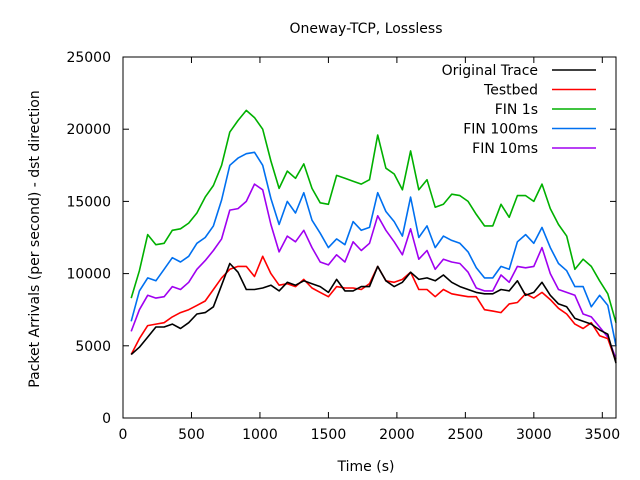 The width and height of the screenshot is (640, 480). What do you see at coordinates (366, 29) in the screenshot?
I see `chart-title: Oneway-TCP, Lossless` at bounding box center [366, 29].